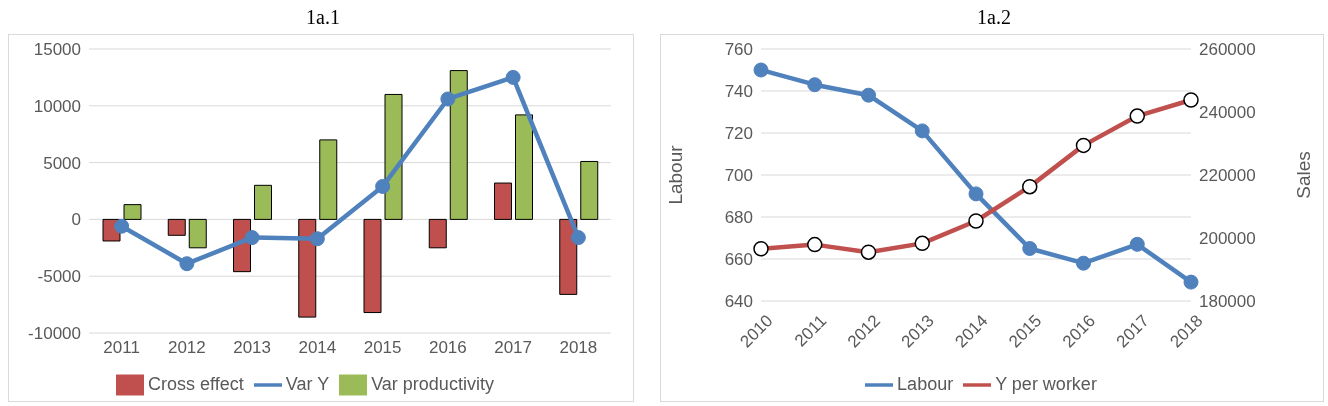 The width and height of the screenshot is (1328, 406). What do you see at coordinates (57, 106) in the screenshot?
I see `y-tick-label: 10000` at bounding box center [57, 106].